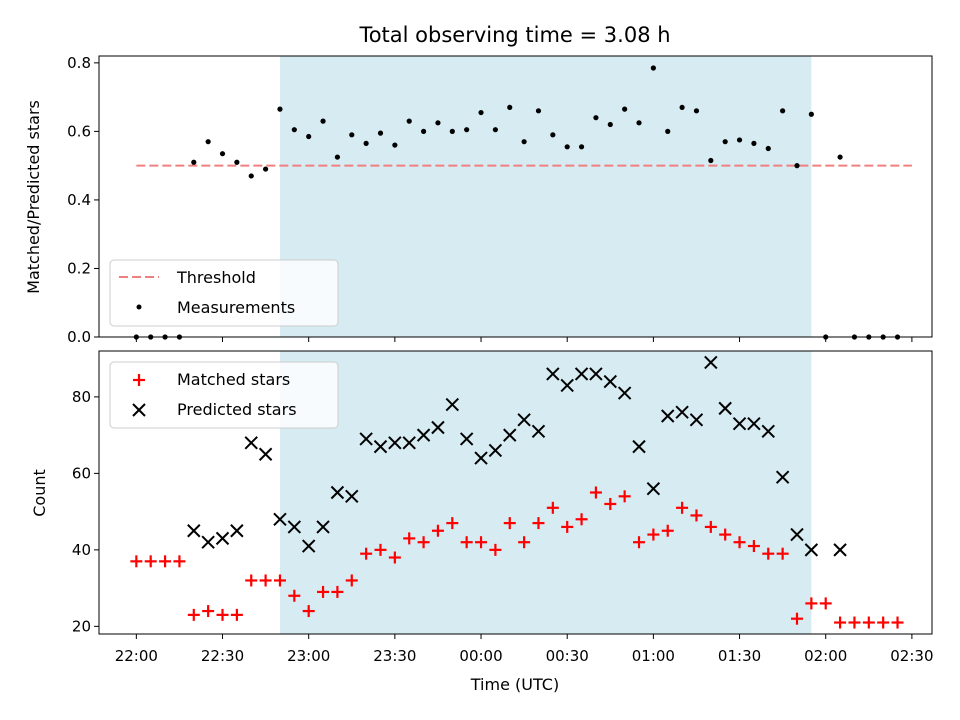  I want to click on top-y-tick-label: 0.2, so click(79, 268).